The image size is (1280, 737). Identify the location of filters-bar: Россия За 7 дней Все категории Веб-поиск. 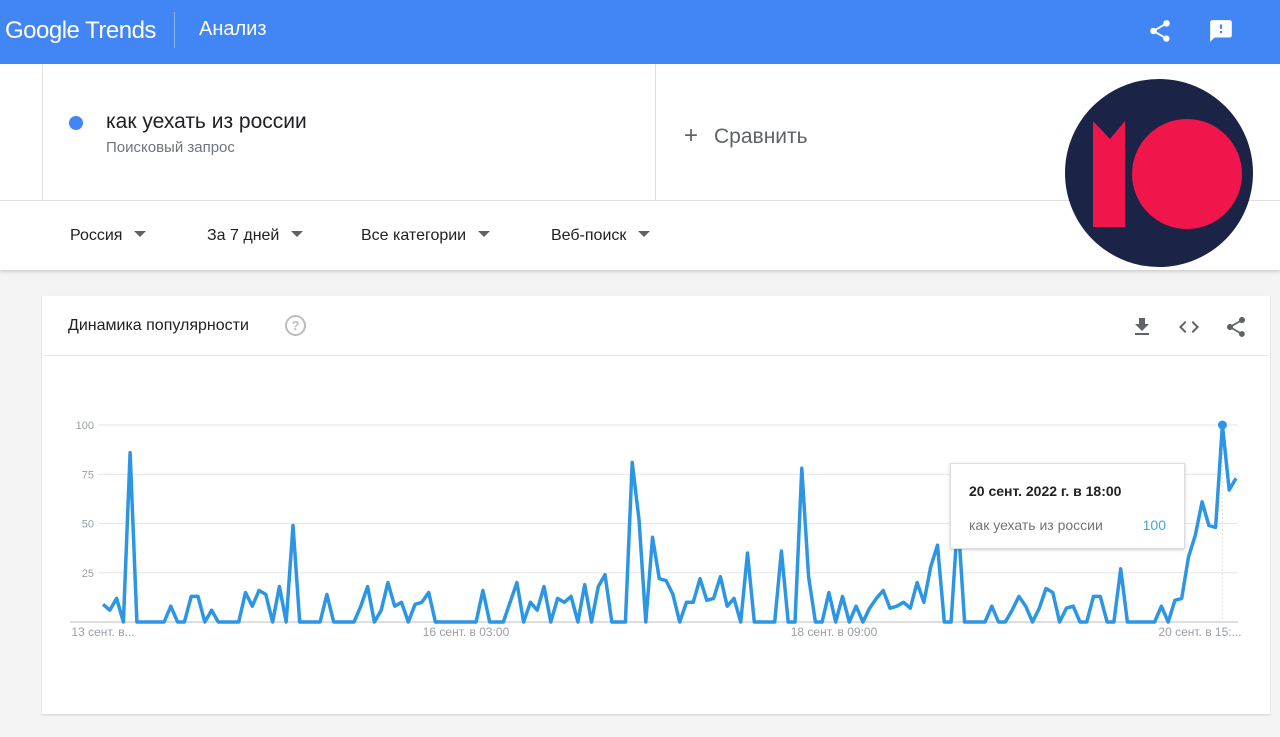
(640, 235).